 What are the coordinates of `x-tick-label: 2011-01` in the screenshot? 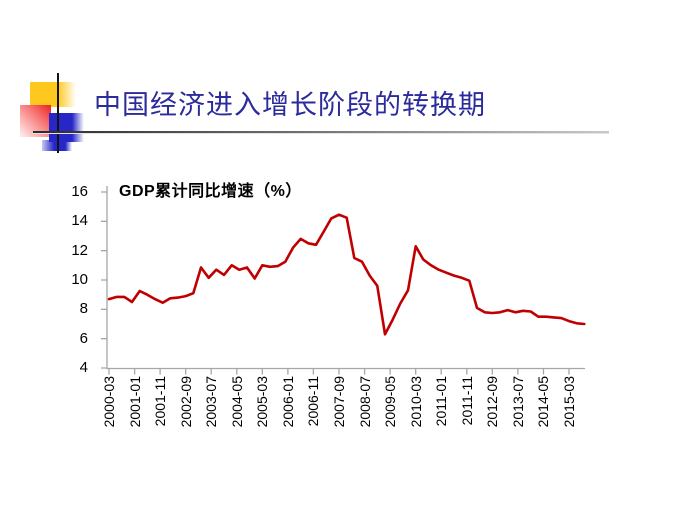 It's located at (441, 401).